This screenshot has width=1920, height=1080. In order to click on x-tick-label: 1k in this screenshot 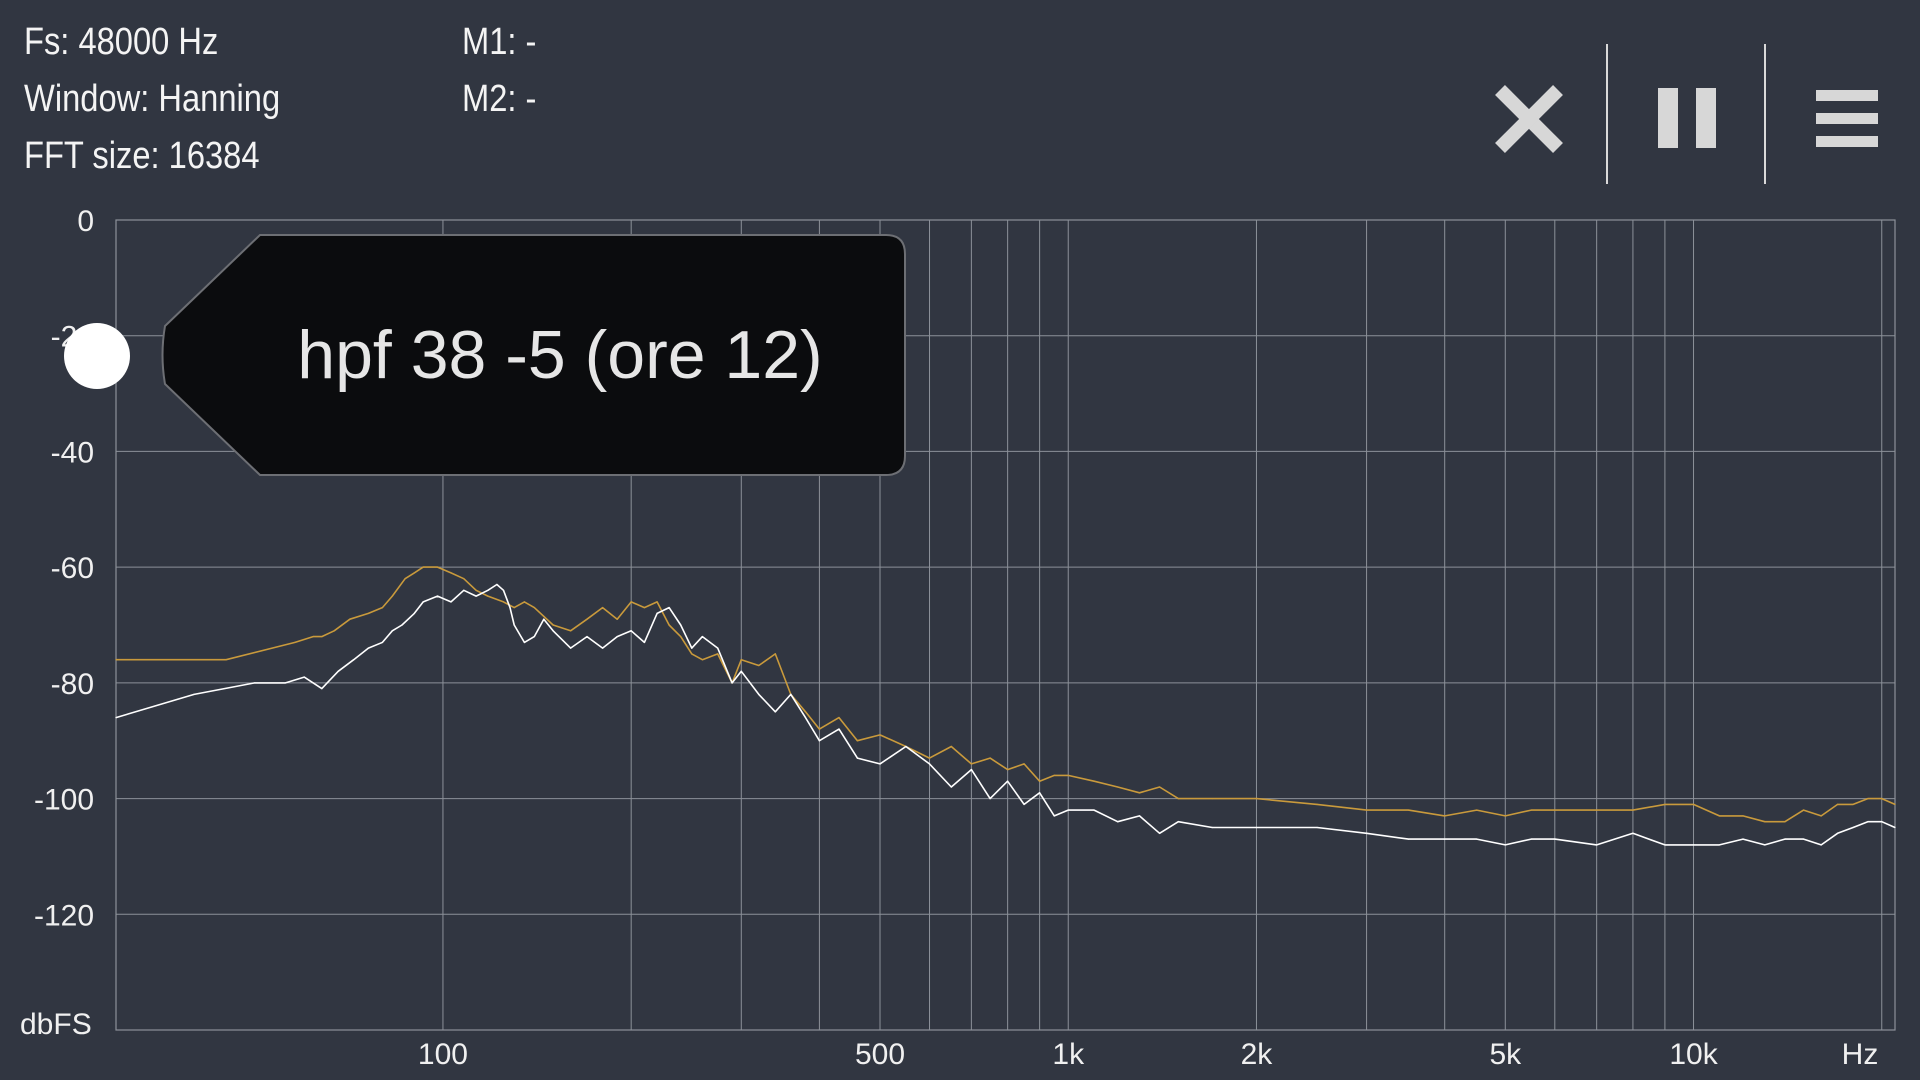, I will do `click(1068, 1054)`.